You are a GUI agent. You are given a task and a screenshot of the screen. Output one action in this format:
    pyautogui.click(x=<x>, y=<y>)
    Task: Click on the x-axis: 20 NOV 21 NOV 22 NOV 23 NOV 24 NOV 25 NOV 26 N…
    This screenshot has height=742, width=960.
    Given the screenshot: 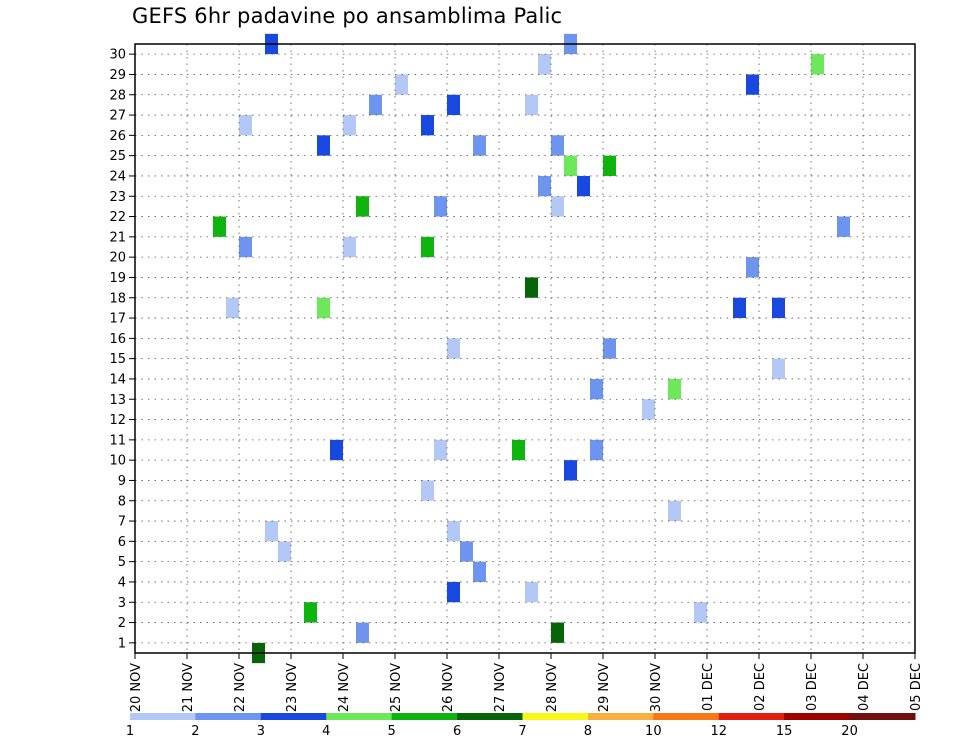 What is the action you would take?
    pyautogui.click(x=526, y=682)
    